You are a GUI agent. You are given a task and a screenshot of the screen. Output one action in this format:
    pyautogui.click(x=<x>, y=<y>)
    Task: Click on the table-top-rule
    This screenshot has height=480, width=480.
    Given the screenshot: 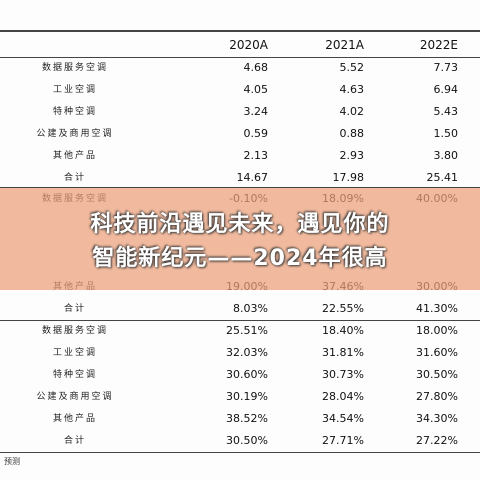 What is the action you would take?
    pyautogui.click(x=240, y=31)
    